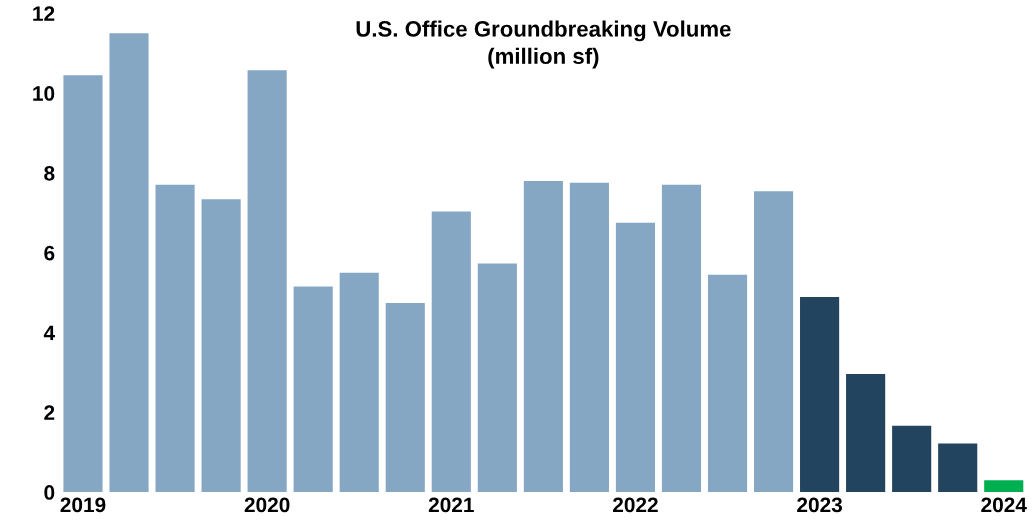  Describe the element at coordinates (44, 13) in the screenshot. I see `y-tick-label: 12` at that location.